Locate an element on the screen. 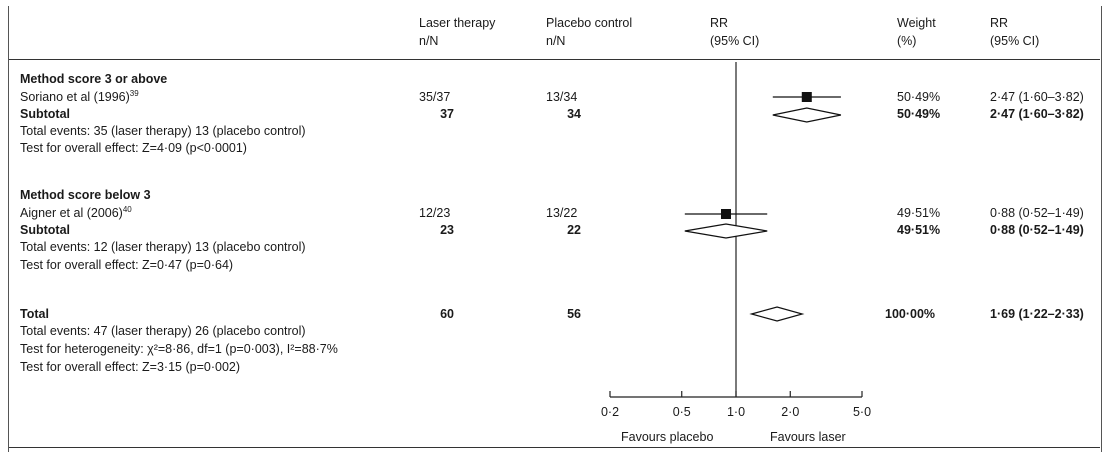  group-title: Method score below 3 is located at coordinates (85, 195).